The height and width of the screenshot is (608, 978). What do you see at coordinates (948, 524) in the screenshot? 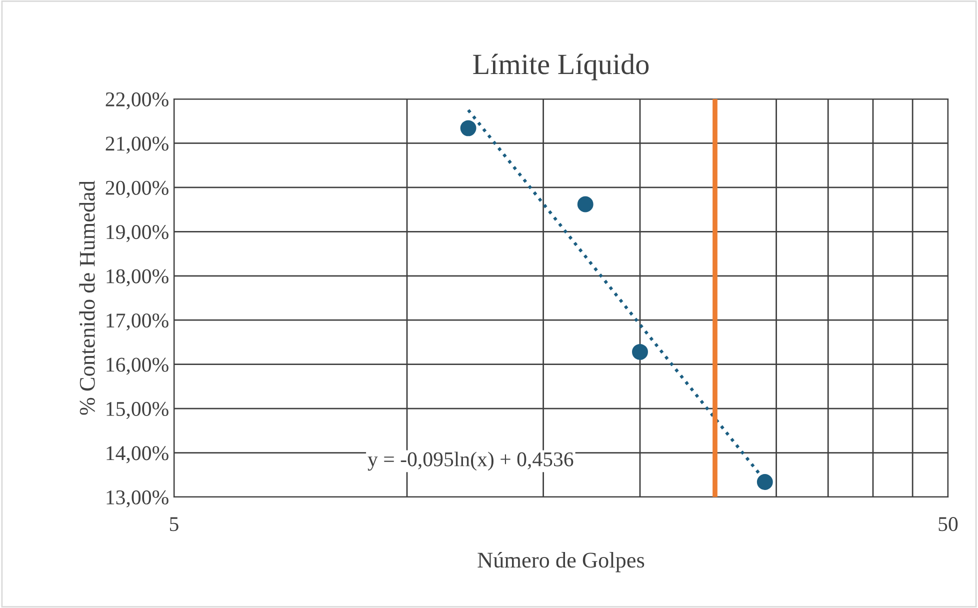
I see `x-tick-label: 50` at bounding box center [948, 524].